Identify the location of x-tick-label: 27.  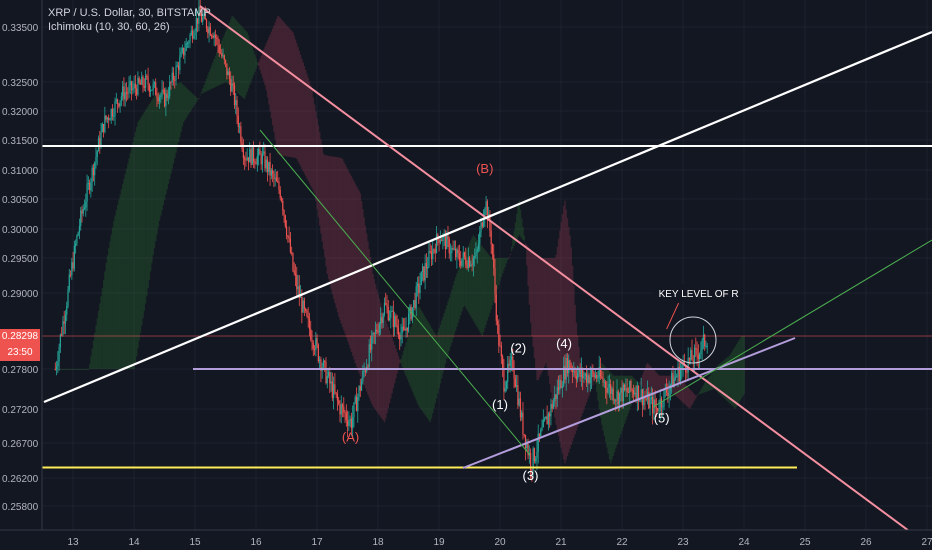
(926, 542).